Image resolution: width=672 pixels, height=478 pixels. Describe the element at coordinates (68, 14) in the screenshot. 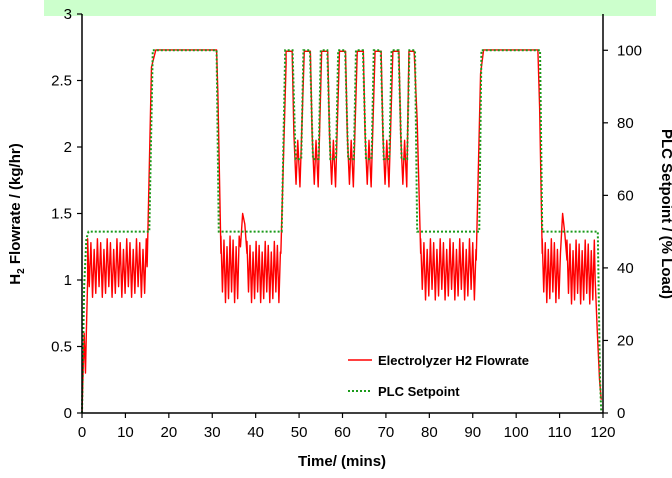

I see `y-left-tick-label: 3` at that location.